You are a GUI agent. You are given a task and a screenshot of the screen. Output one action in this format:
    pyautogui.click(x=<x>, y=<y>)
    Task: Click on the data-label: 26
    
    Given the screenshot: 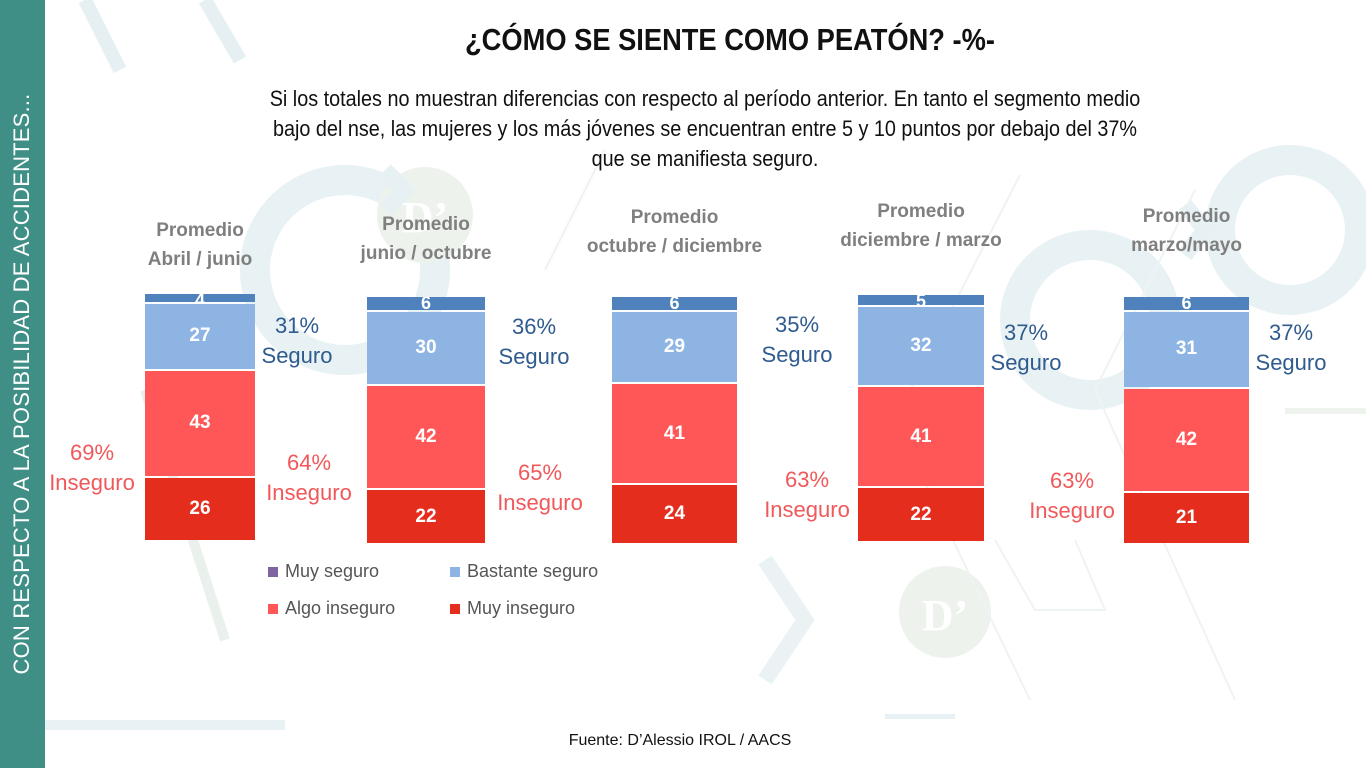 What is the action you would take?
    pyautogui.click(x=200, y=508)
    